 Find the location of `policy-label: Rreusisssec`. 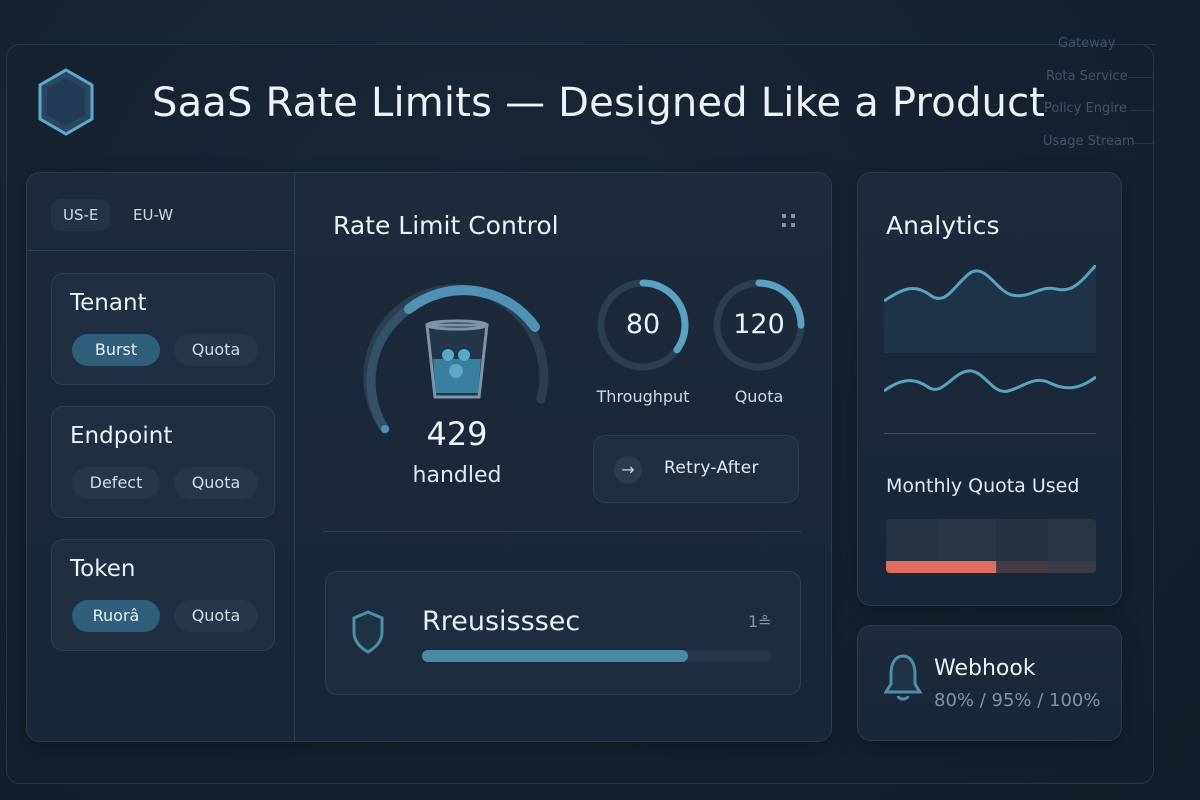

policy-label: Rreusisssec is located at coordinates (501, 621).